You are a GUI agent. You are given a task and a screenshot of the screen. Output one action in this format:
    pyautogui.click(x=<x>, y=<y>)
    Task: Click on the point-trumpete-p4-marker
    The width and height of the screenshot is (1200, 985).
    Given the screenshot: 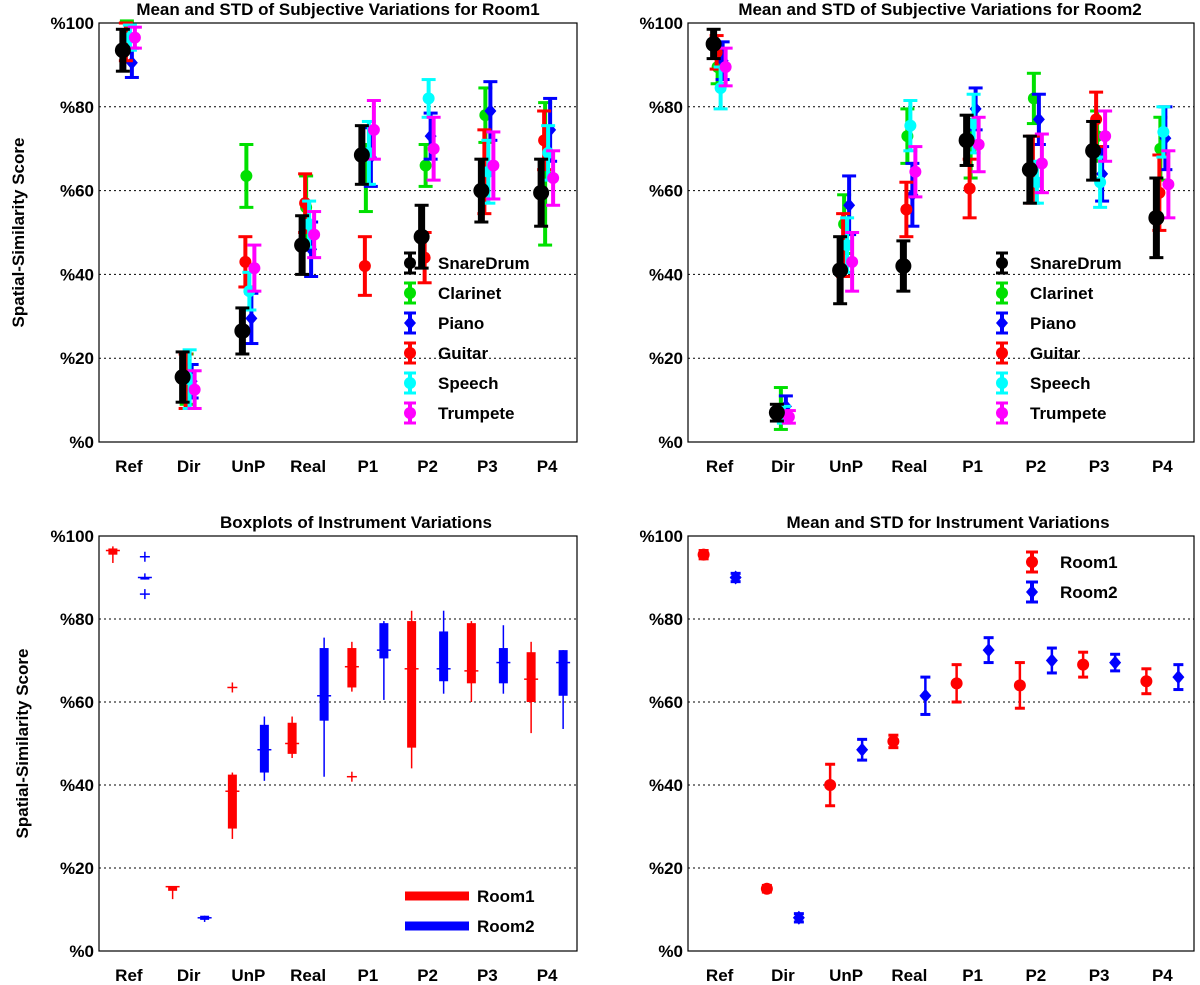 What is the action you would take?
    pyautogui.click(x=553, y=178)
    